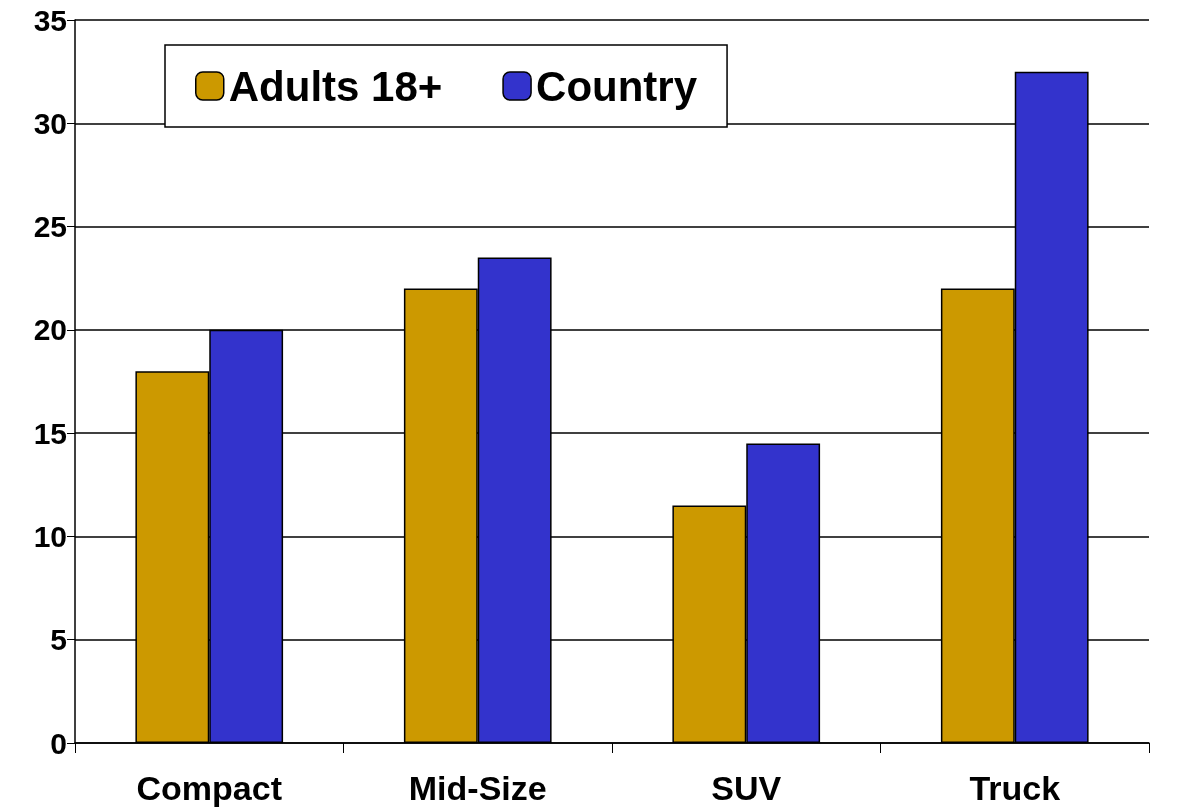  Describe the element at coordinates (209, 788) in the screenshot. I see `x-tick-label: Compact` at that location.